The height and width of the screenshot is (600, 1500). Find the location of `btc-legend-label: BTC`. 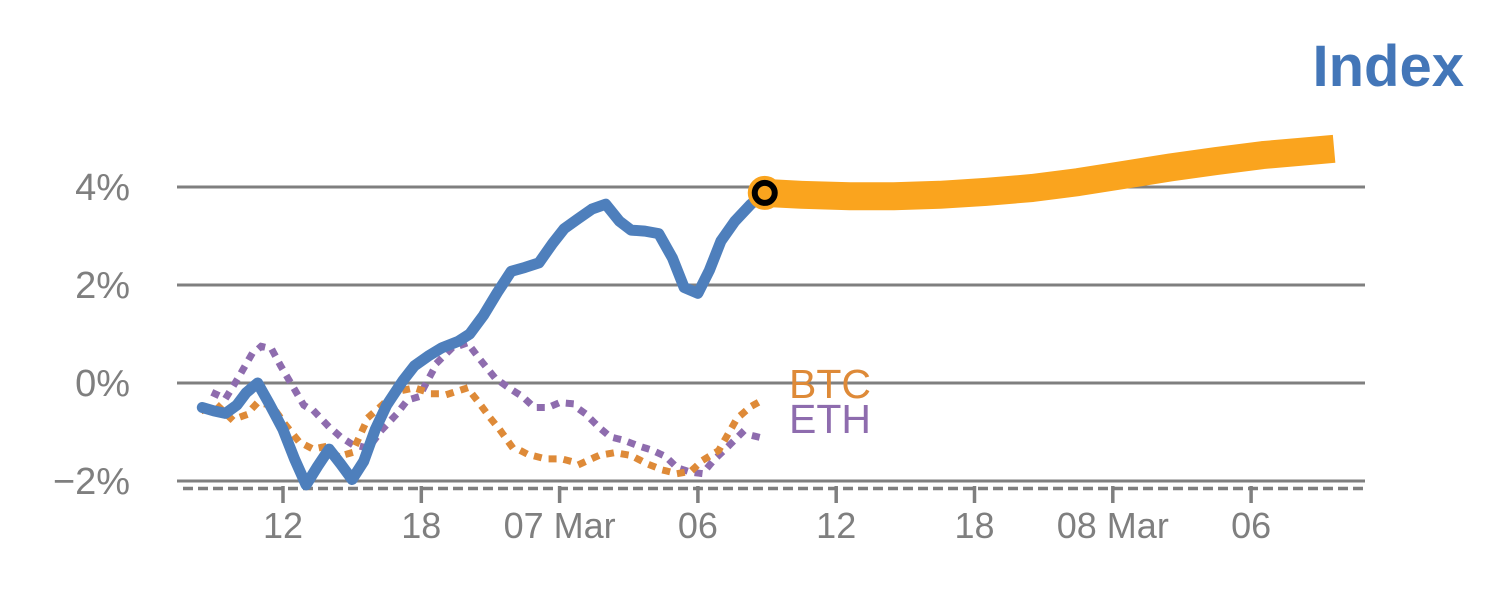

btc-legend-label: BTC is located at coordinates (830, 384).